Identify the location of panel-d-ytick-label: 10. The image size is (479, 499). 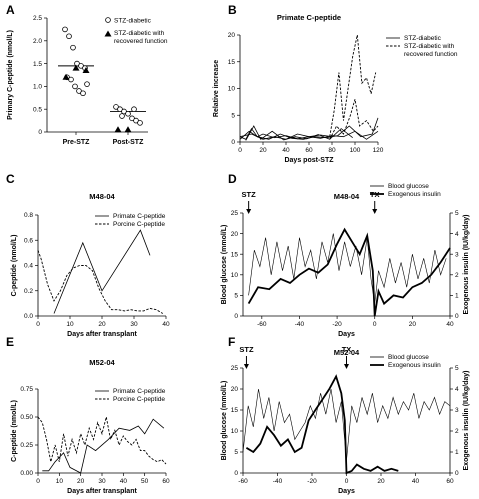
(235, 275).